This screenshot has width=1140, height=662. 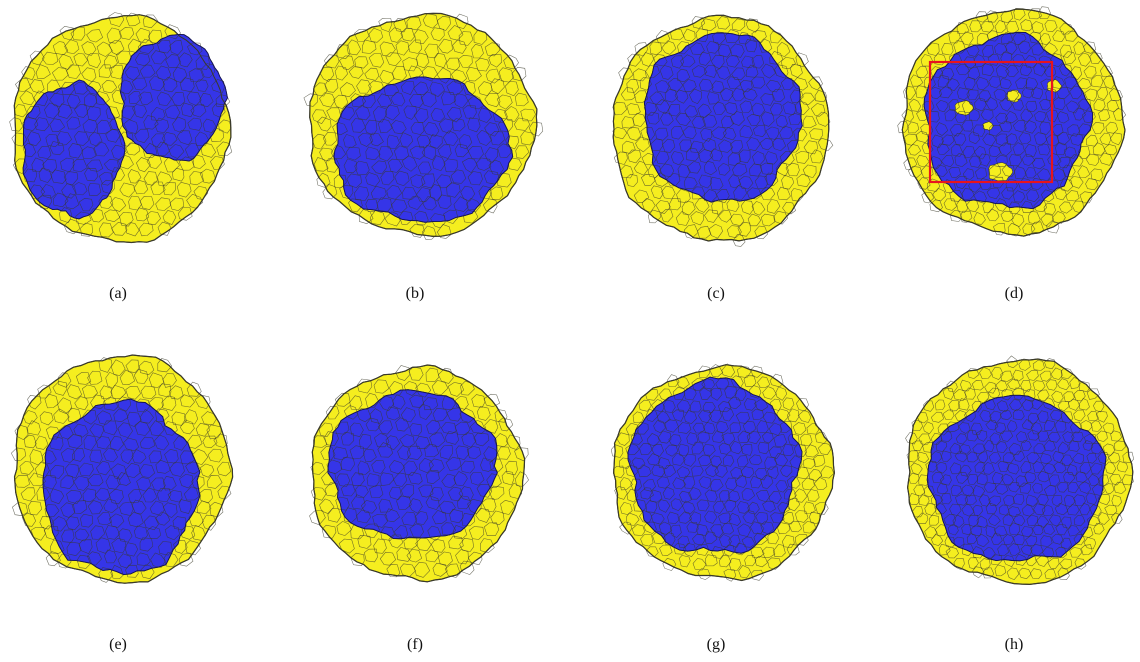 I want to click on panel-h, so click(x=1019, y=473).